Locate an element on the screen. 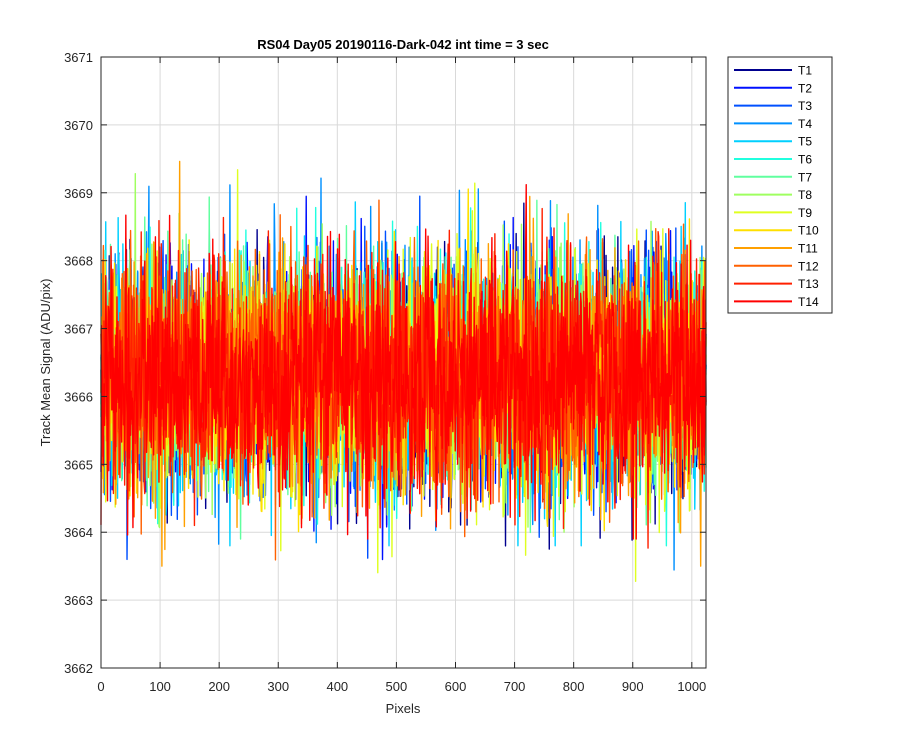  legend-entries: T1 T2 T3 T4 T5 T6 T7 T8 T9 T10 T11 T12 T13 T14 is located at coordinates (776, 186).